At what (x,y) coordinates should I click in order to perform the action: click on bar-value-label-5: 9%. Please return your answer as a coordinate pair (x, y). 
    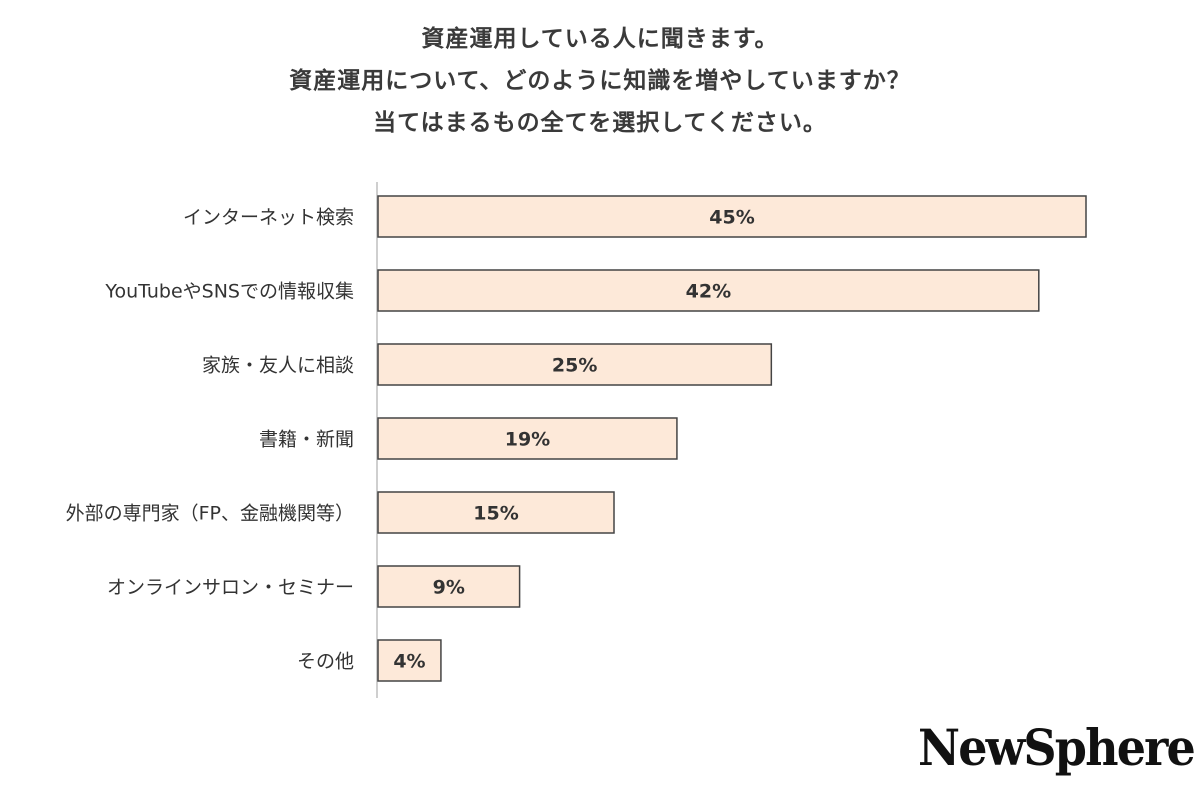
    Looking at the image, I should click on (449, 588).